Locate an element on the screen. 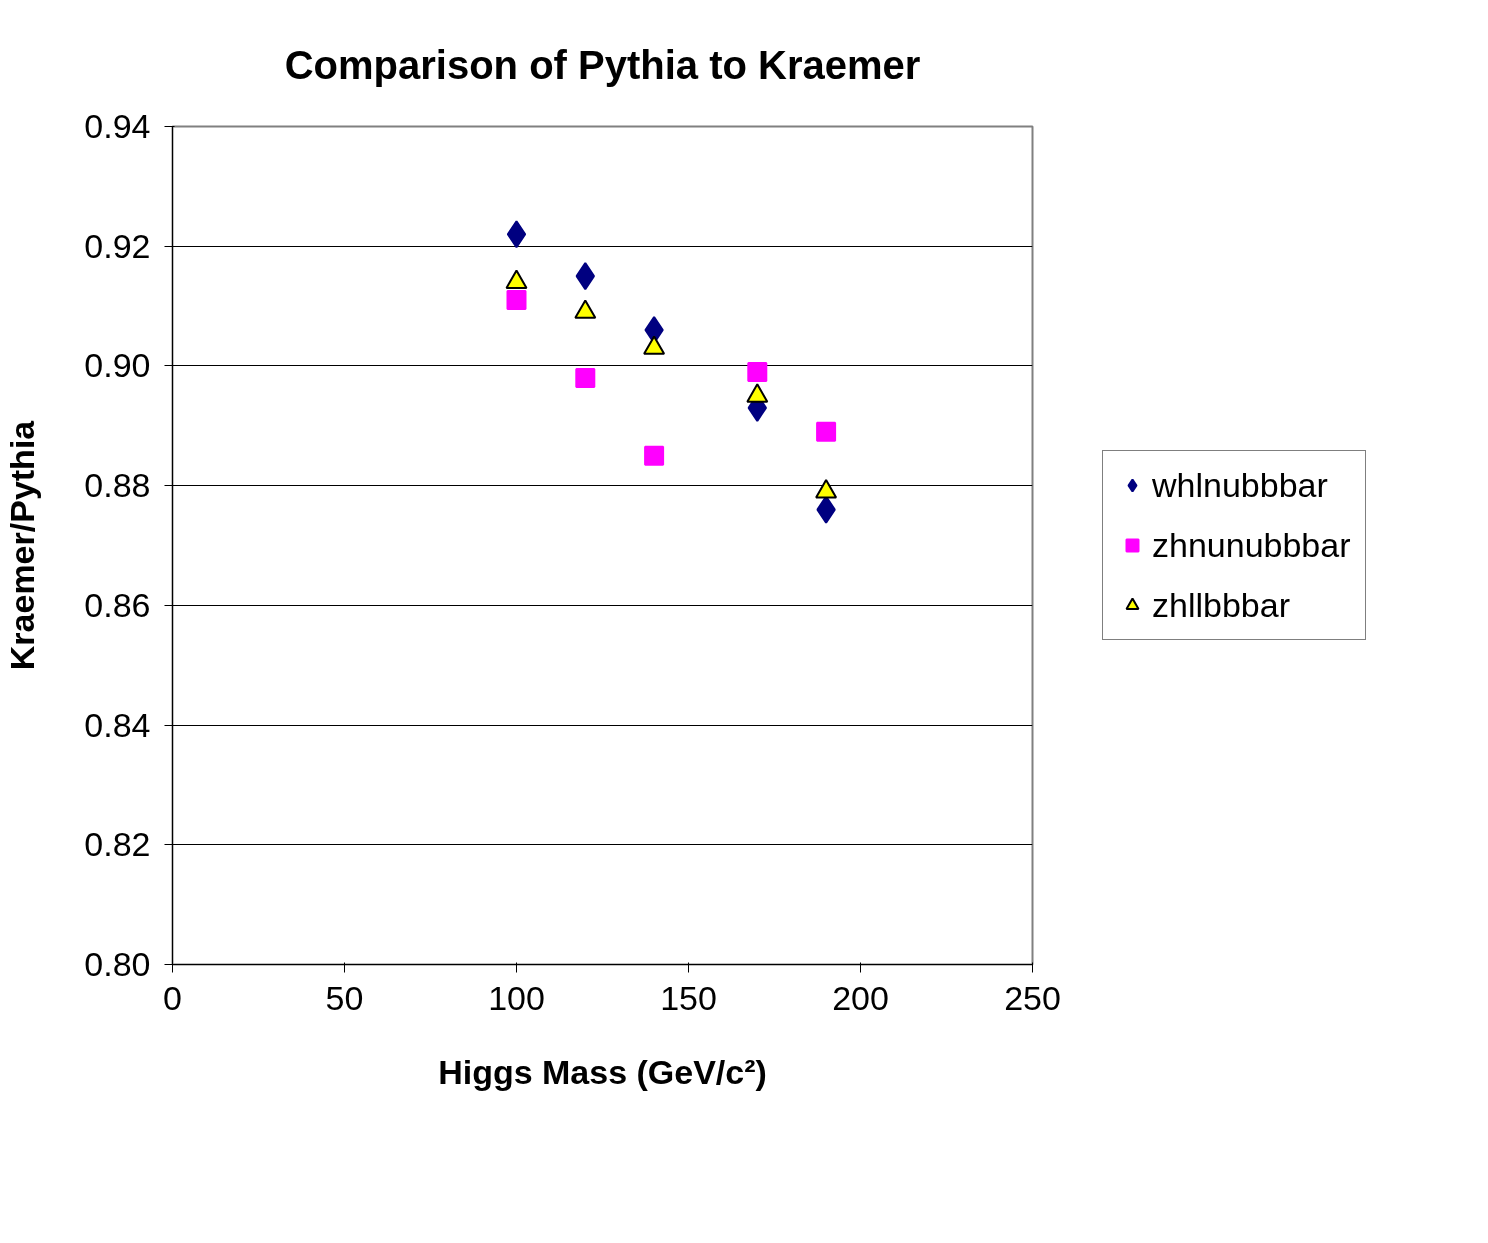 This screenshot has width=1488, height=1243. x-tick-label: 50 is located at coordinates (344, 997).